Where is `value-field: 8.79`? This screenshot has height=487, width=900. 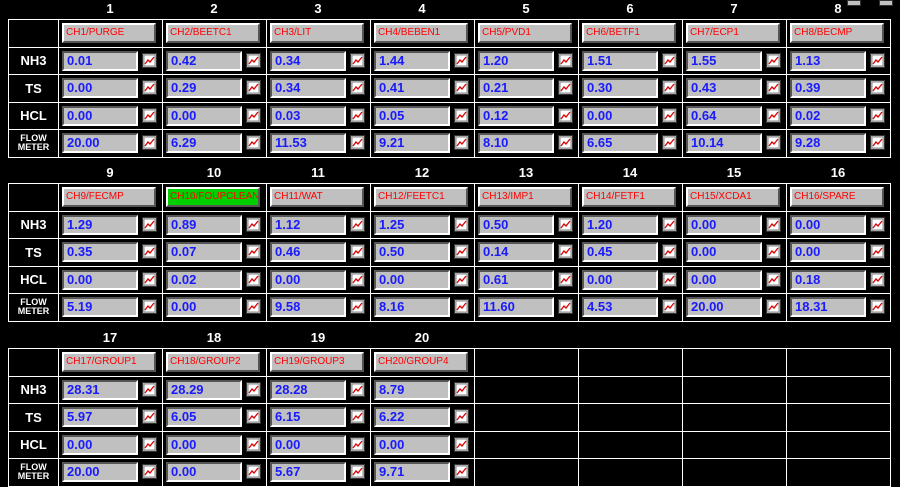
value-field: 8.79 is located at coordinates (412, 389).